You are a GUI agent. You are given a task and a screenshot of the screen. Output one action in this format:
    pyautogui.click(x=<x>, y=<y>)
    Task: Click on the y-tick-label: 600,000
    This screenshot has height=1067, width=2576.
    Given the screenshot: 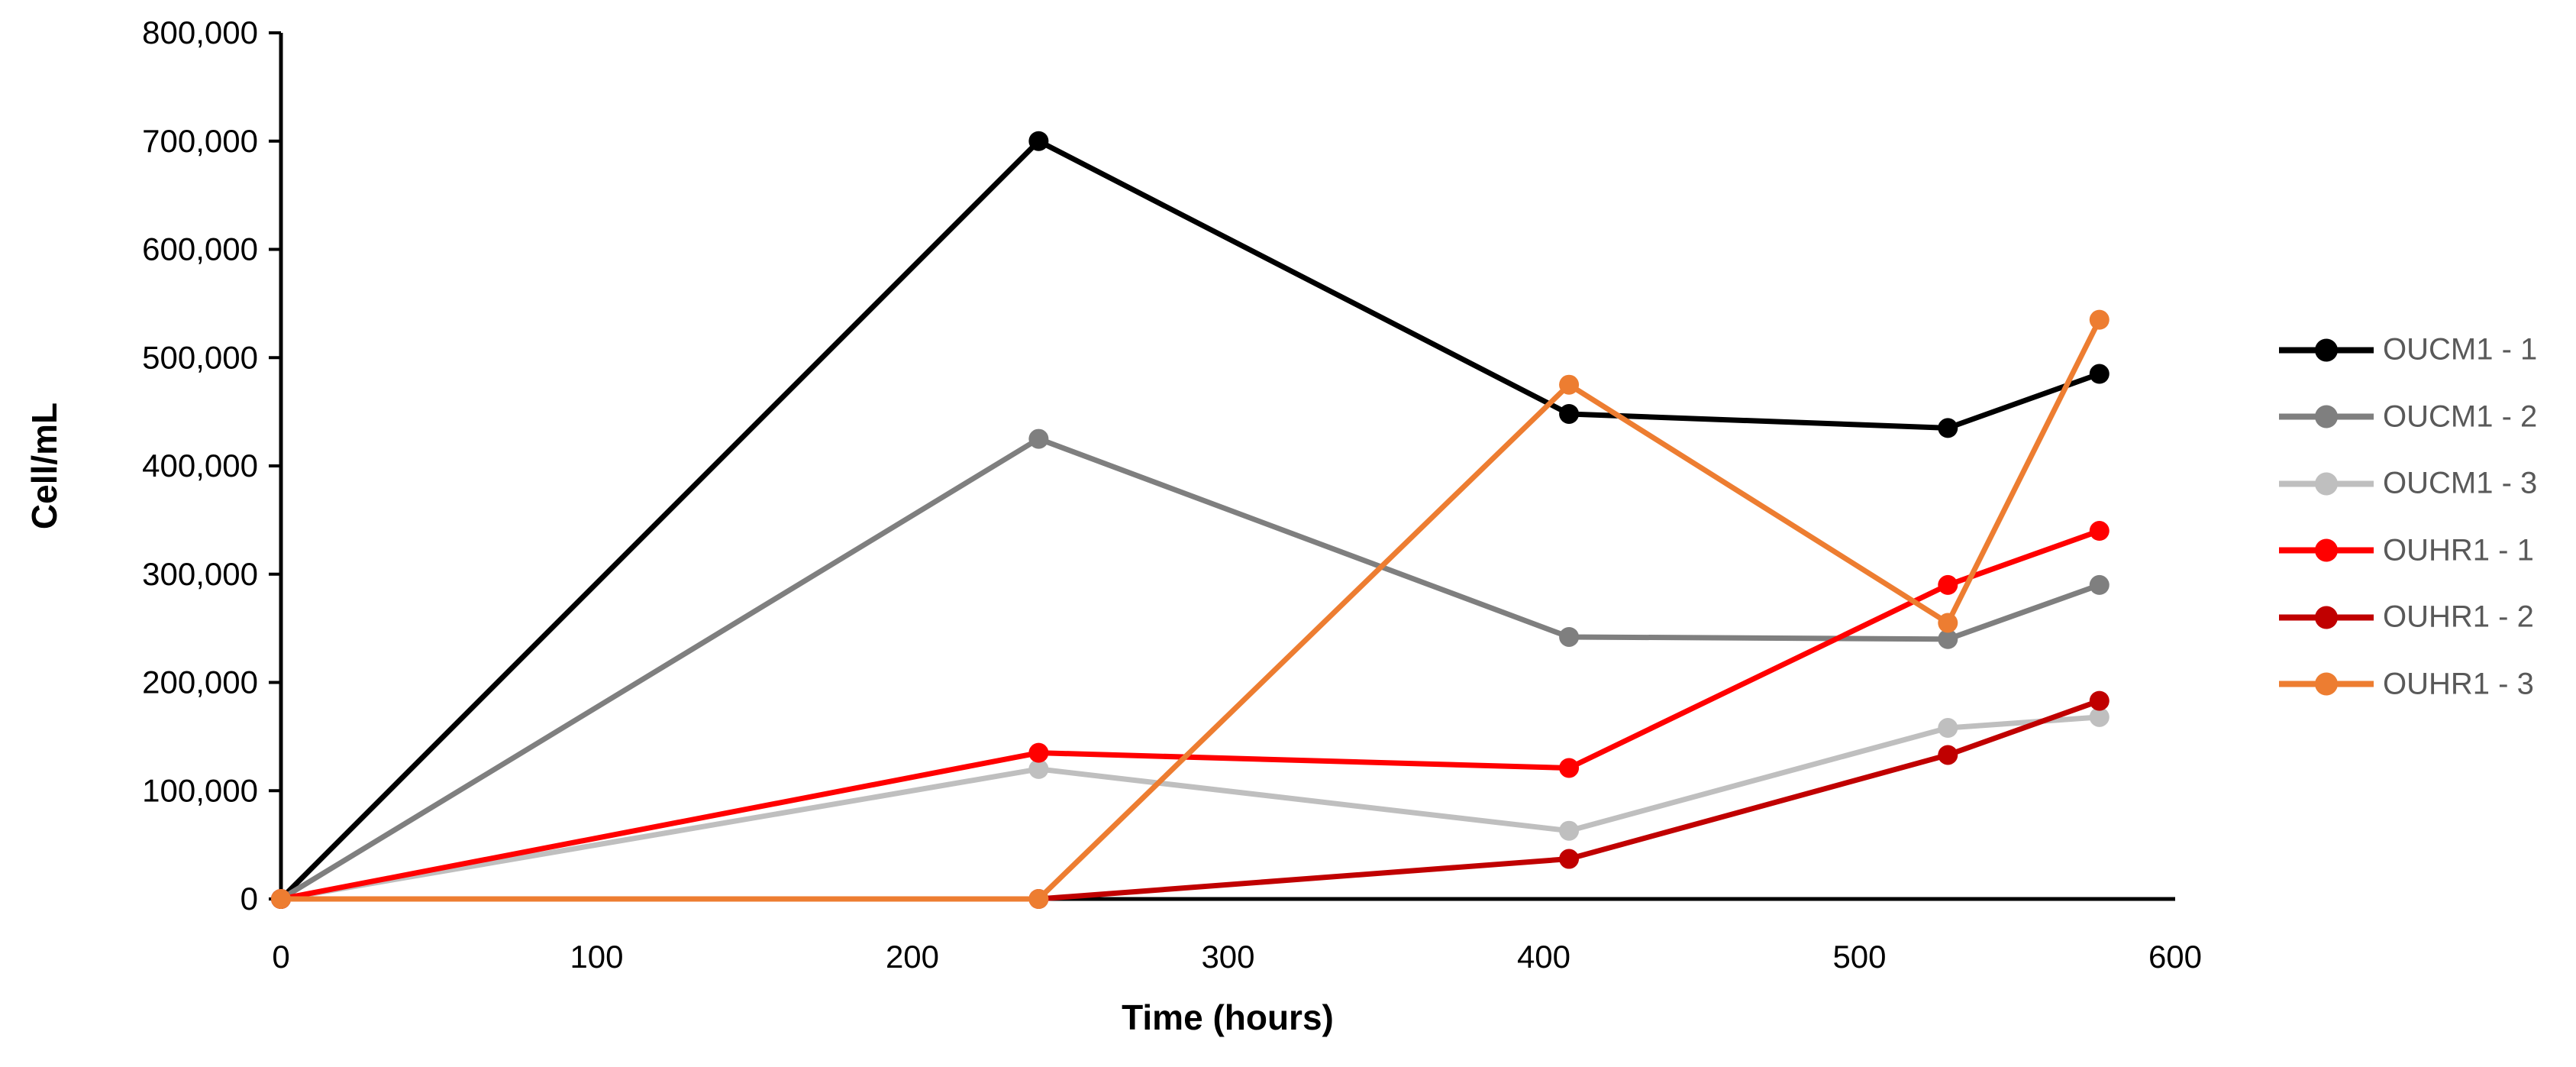 What is the action you would take?
    pyautogui.click(x=200, y=249)
    